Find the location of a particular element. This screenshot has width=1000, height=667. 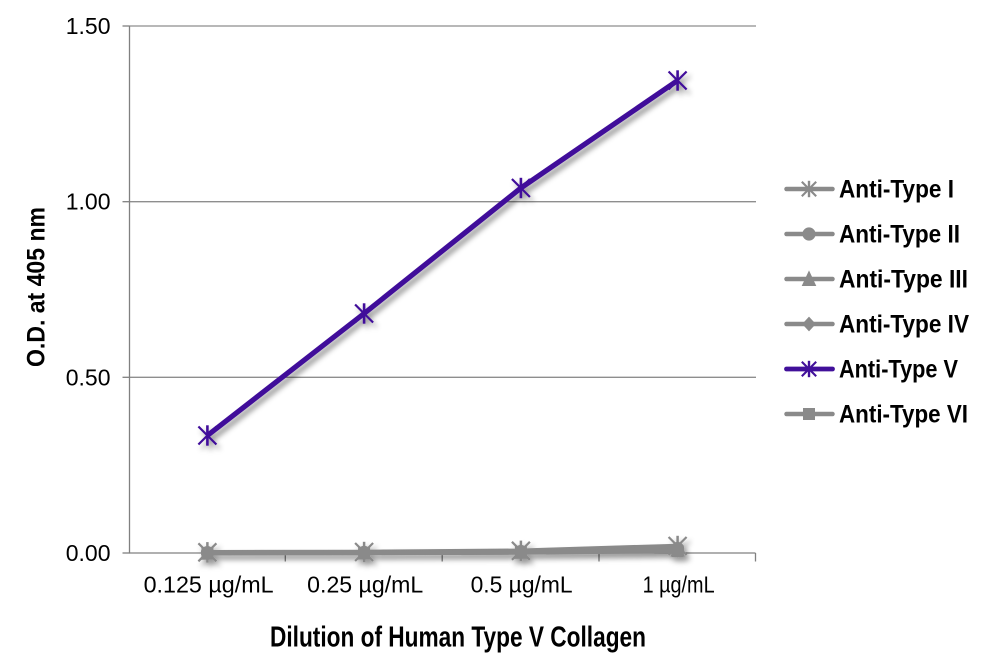

svg-text: Anti-Type IV is located at coordinates (904, 325).